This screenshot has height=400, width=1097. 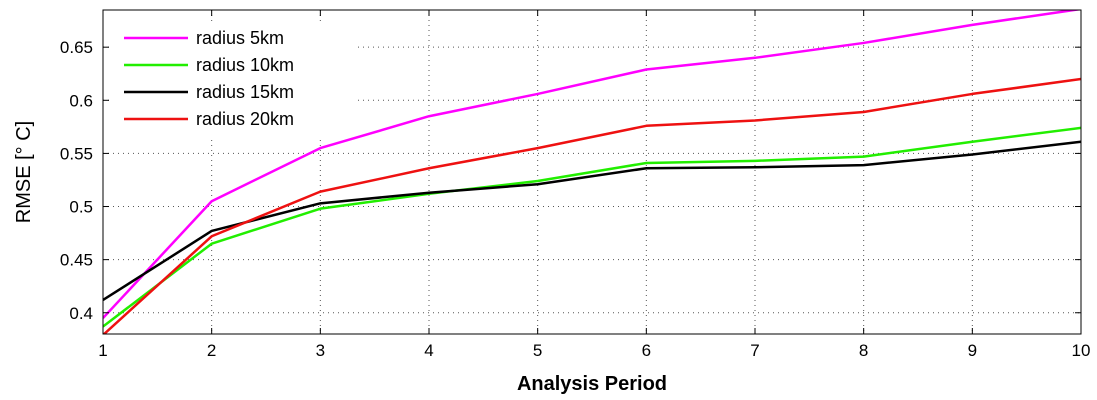 I want to click on y-tick-label: 0.55, so click(x=76, y=153).